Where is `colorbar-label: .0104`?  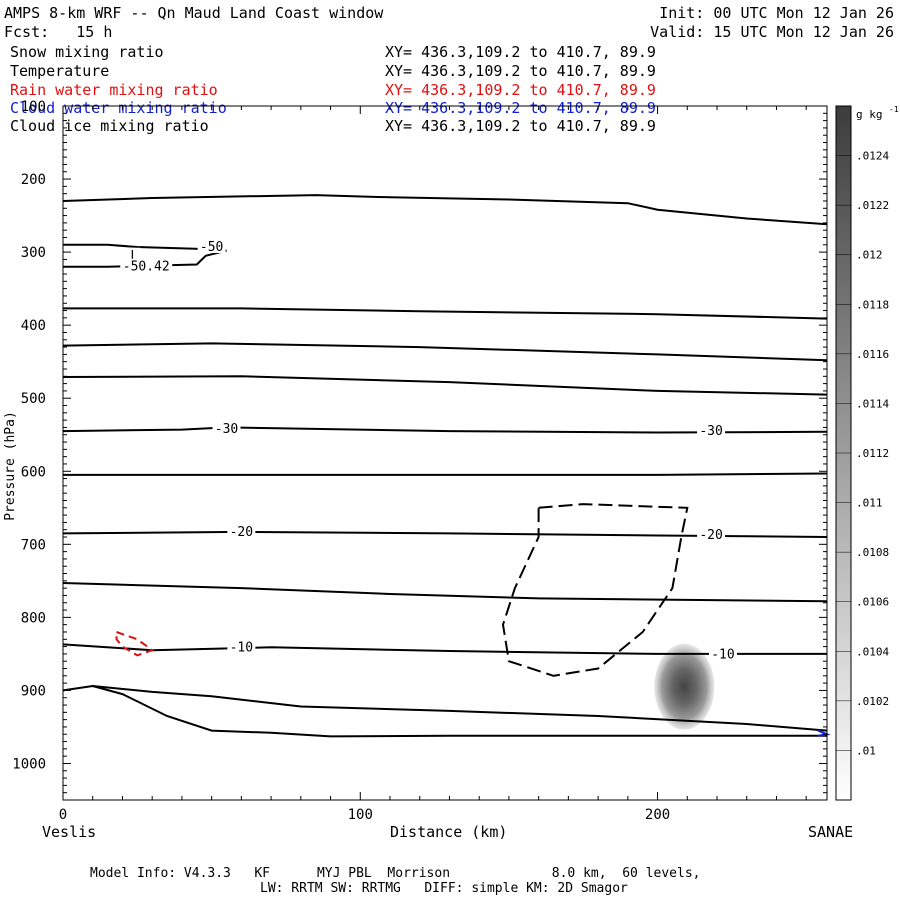
colorbar-label: .0104 is located at coordinates (872, 651).